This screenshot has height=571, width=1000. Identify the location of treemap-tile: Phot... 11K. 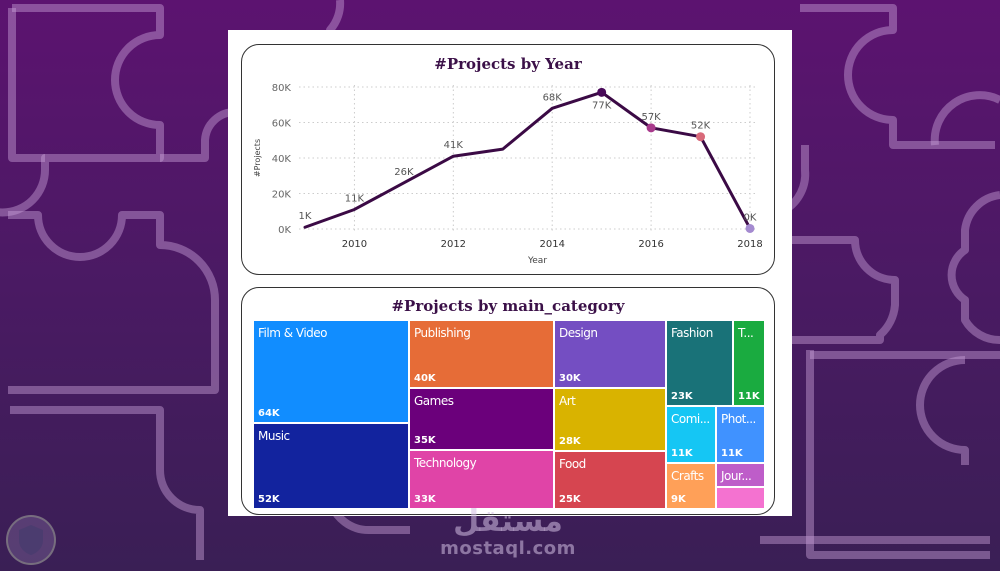
(740, 434).